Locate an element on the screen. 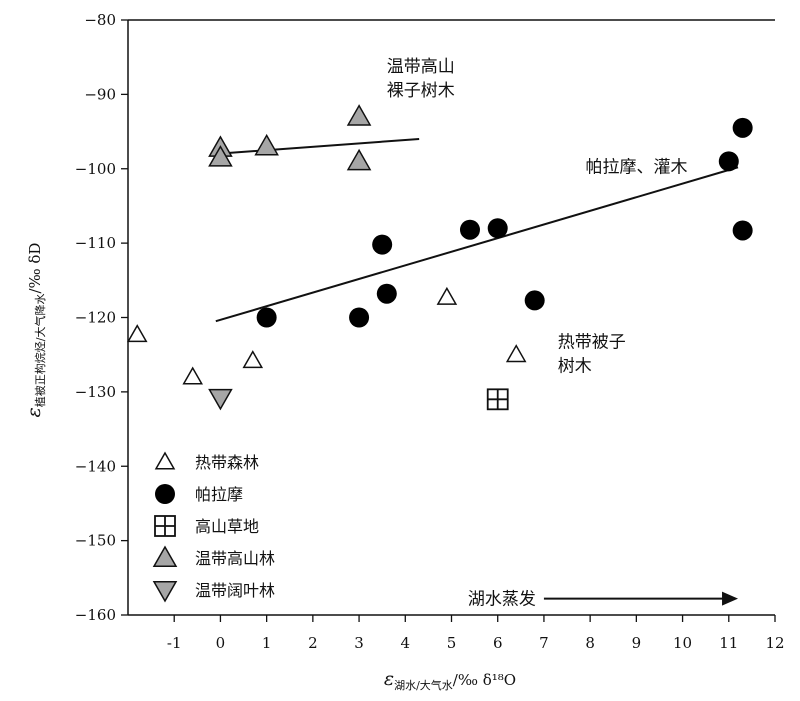 The width and height of the screenshot is (800, 701). legend-item: 高山草地 is located at coordinates (206, 526).